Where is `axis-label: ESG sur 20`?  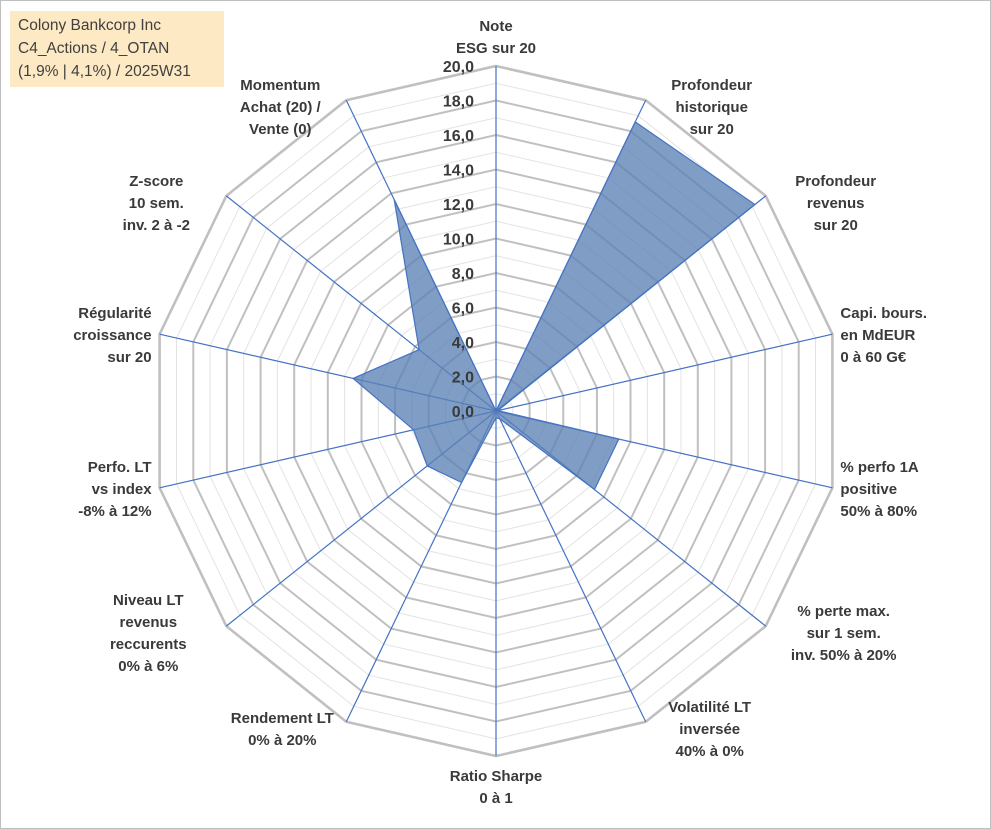 axis-label: ESG sur 20 is located at coordinates (496, 48).